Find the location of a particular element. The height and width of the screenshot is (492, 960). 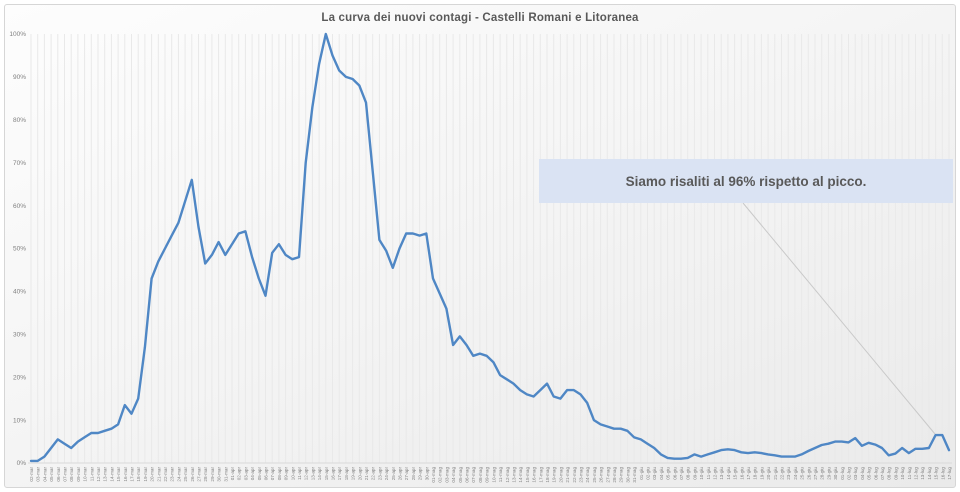

svg-text: 22-mar is located at coordinates (165, 474).